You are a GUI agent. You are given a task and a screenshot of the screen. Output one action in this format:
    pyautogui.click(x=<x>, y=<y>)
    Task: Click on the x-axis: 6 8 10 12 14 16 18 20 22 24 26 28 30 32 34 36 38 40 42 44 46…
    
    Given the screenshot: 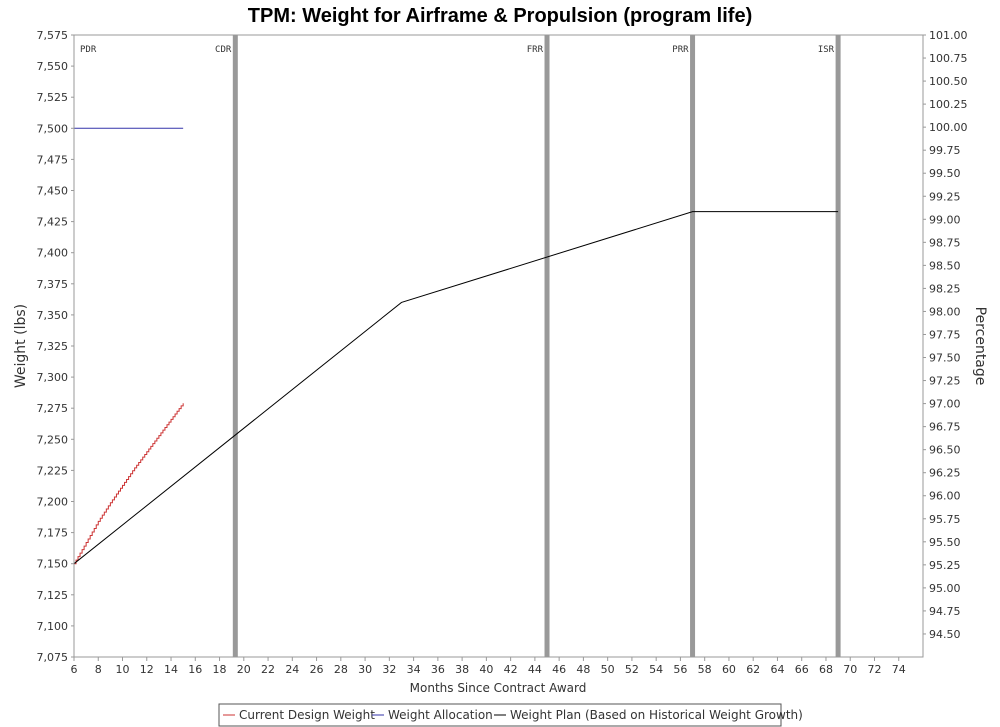 What is the action you would take?
    pyautogui.click(x=497, y=666)
    